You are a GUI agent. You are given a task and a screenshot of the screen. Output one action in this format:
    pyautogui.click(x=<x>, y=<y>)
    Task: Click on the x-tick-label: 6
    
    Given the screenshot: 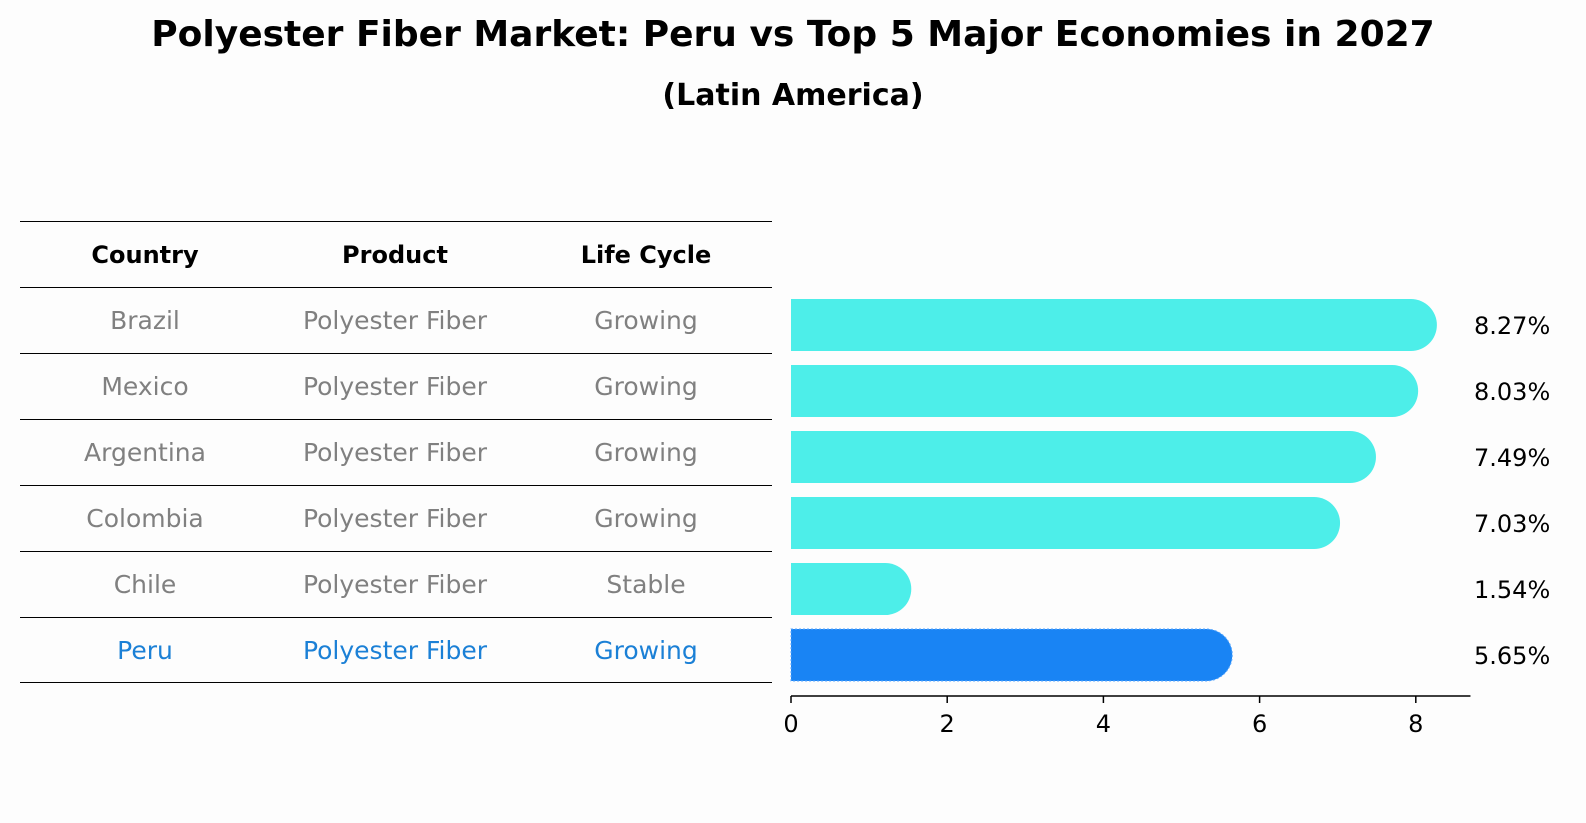 What is the action you would take?
    pyautogui.click(x=1259, y=724)
    